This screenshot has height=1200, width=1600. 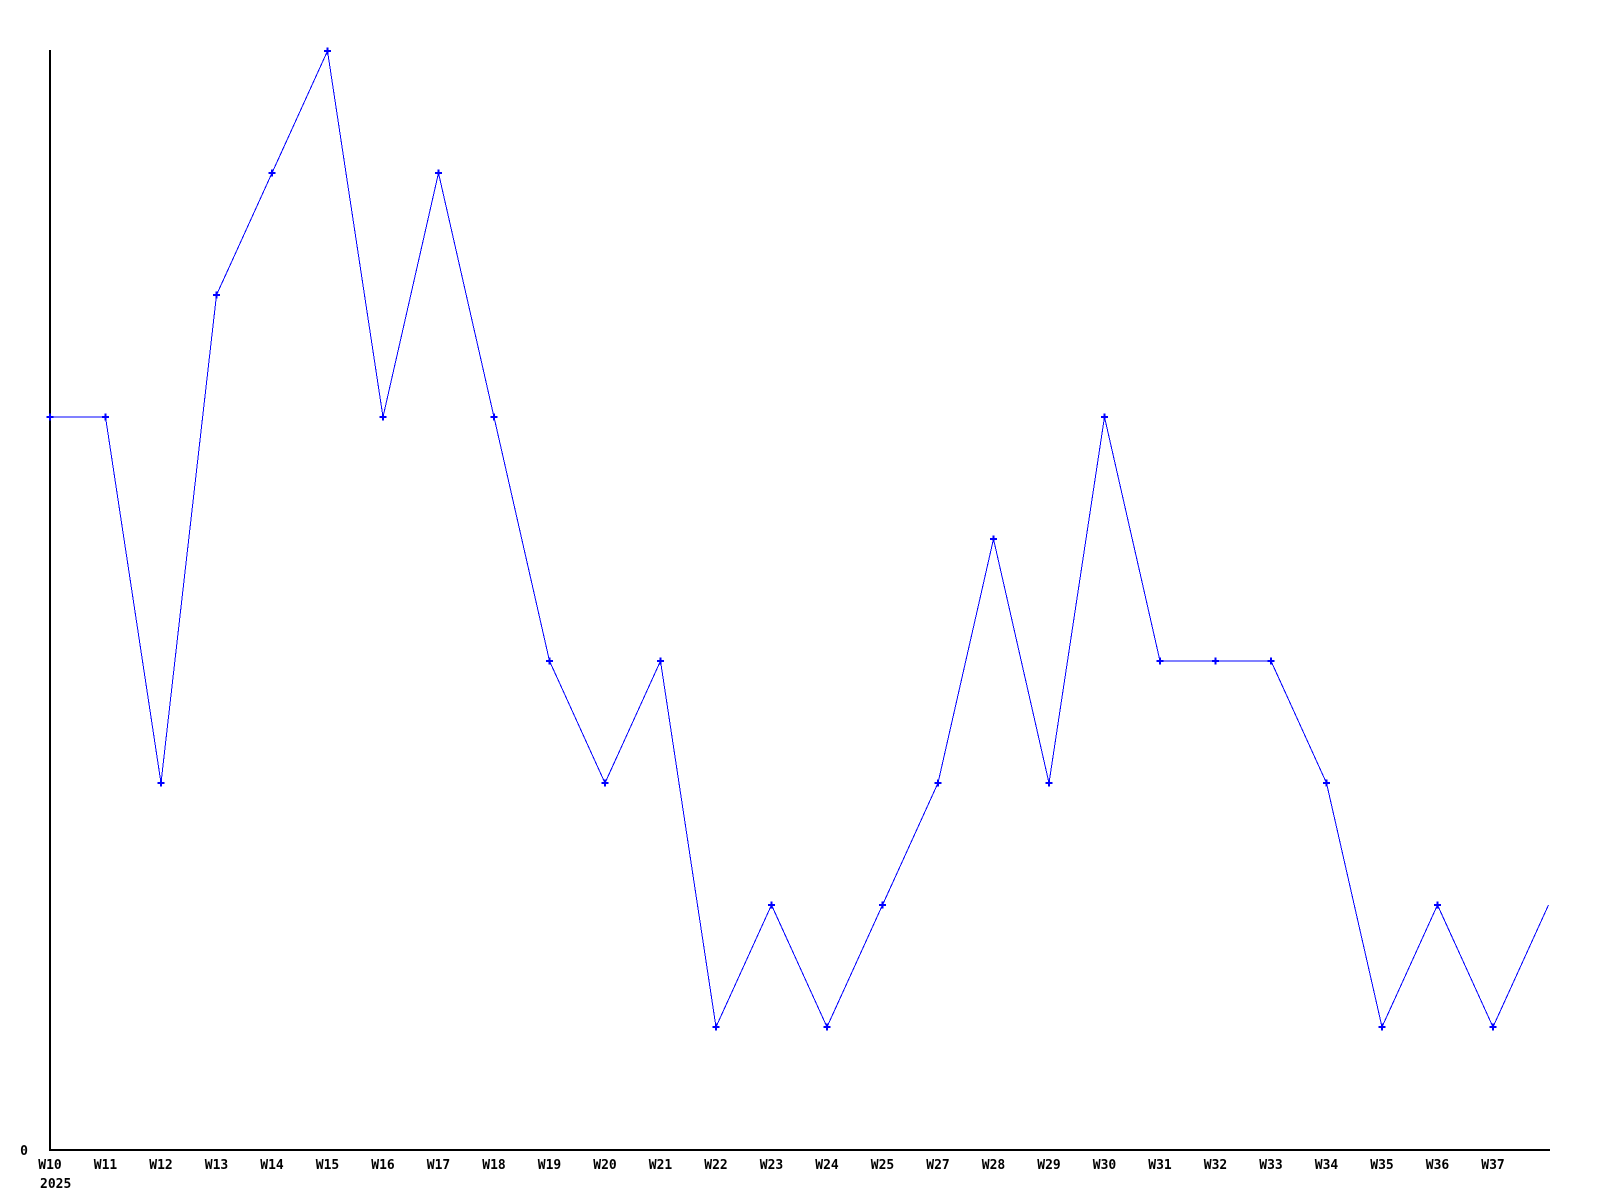 I want to click on x-tick-label-w13: W13, so click(x=216, y=1165).